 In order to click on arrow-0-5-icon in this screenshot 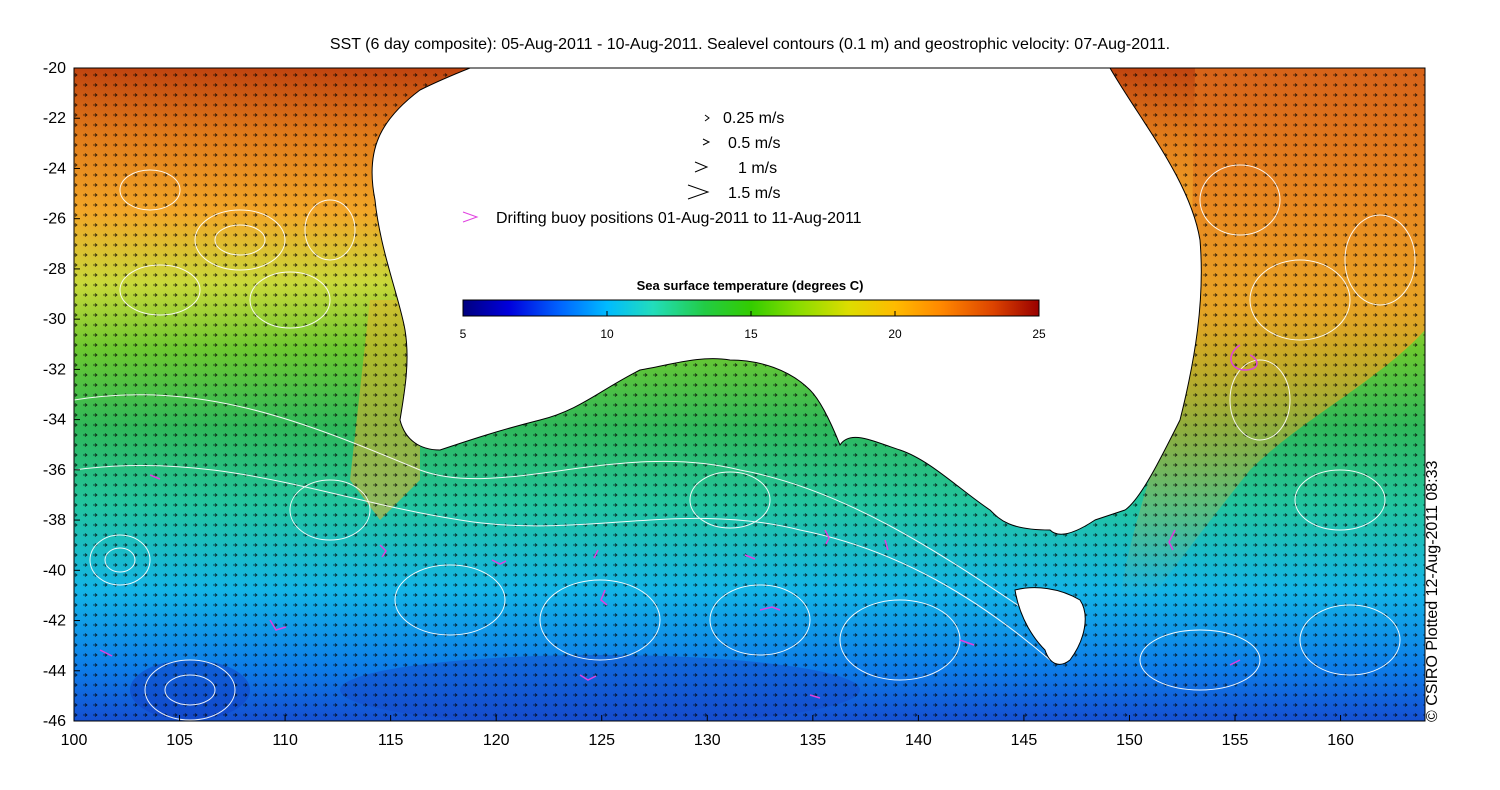, I will do `click(706, 142)`.